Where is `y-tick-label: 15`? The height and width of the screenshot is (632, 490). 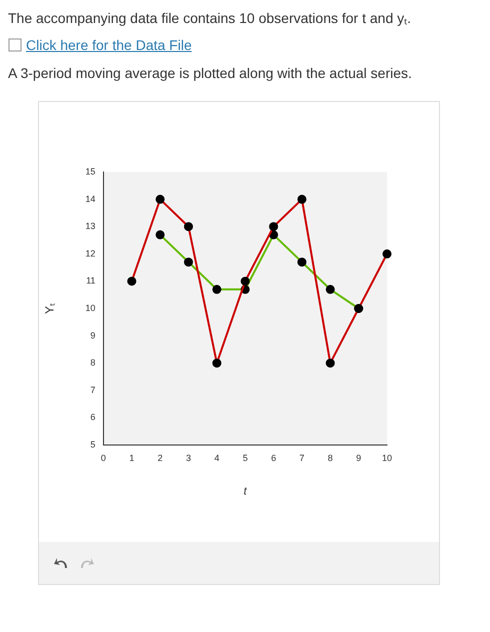
y-tick-label: 15 is located at coordinates (90, 171).